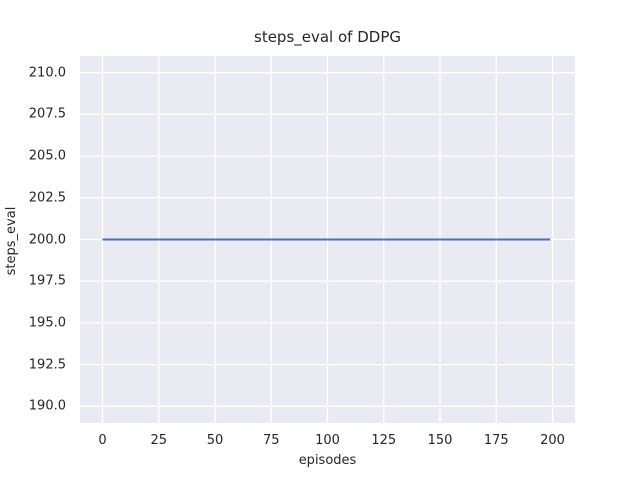 Image resolution: width=640 pixels, height=480 pixels. What do you see at coordinates (215, 440) in the screenshot?
I see `x-tick-label: 50` at bounding box center [215, 440].